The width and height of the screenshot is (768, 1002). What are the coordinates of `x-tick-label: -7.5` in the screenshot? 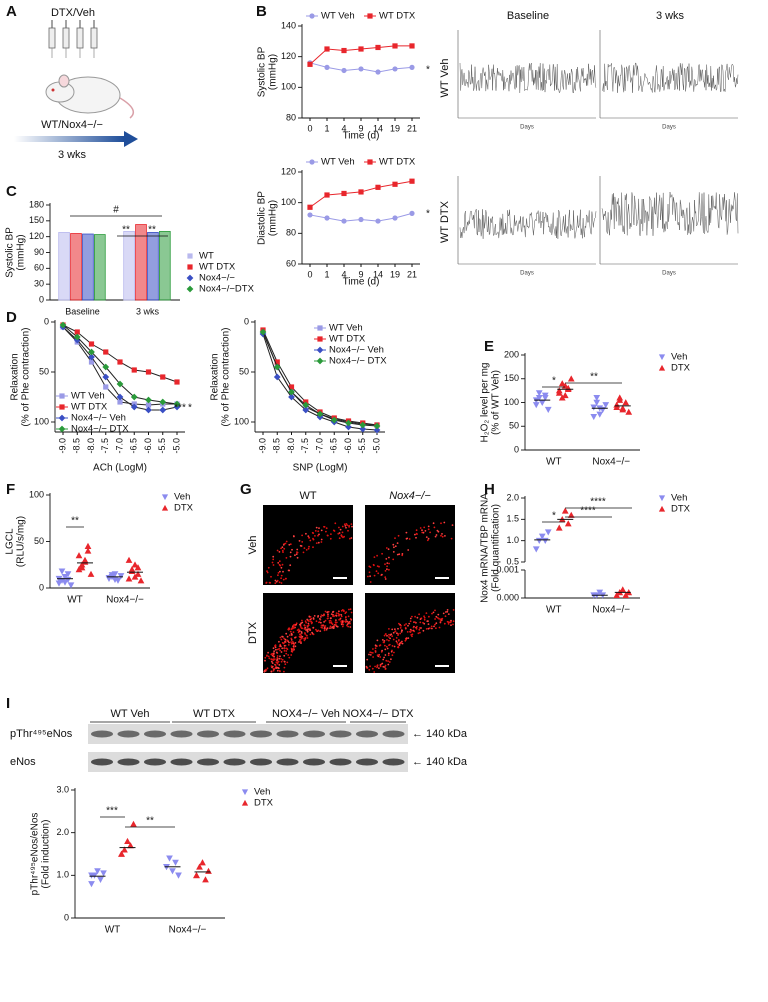 It's located at (305, 446).